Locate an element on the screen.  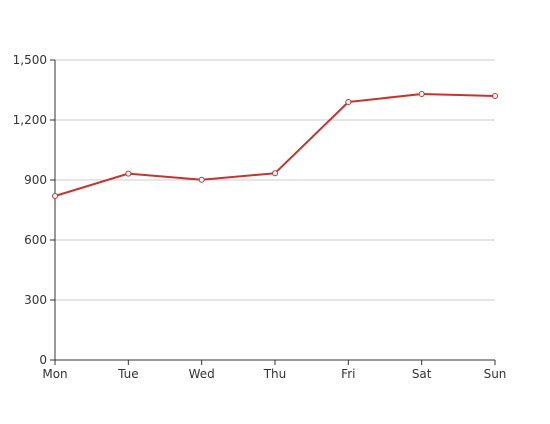
x-axis-ticks: Mon Tue Wed Thu Fri Sat Sun is located at coordinates (274, 370).